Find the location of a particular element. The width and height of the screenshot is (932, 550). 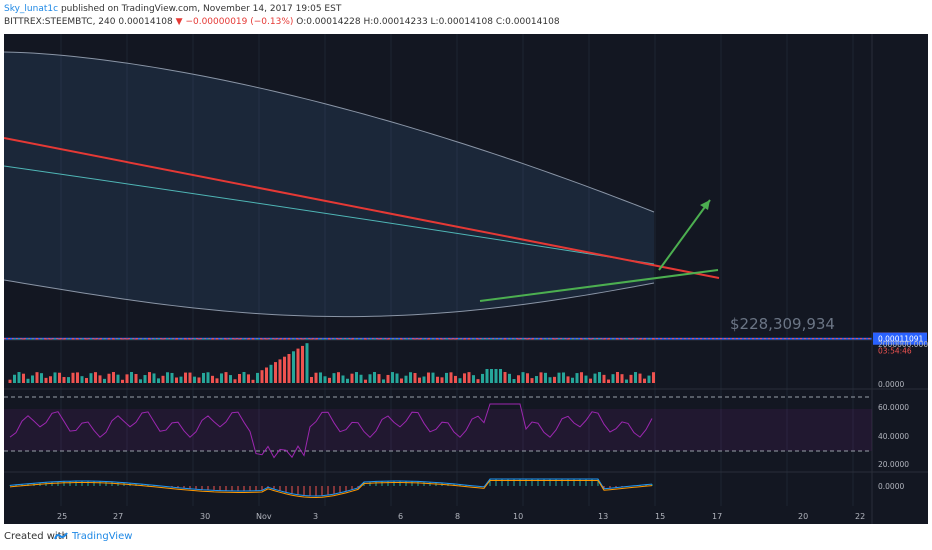

time-axis-label: 13 is located at coordinates (603, 516).